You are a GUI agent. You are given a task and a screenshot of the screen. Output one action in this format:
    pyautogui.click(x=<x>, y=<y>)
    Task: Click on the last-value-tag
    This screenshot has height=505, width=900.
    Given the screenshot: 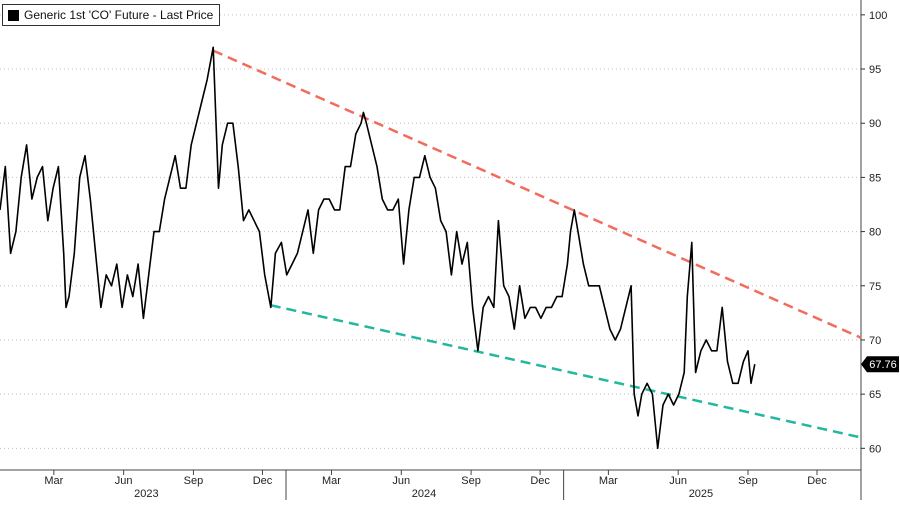 What is the action you would take?
    pyautogui.click(x=880, y=364)
    